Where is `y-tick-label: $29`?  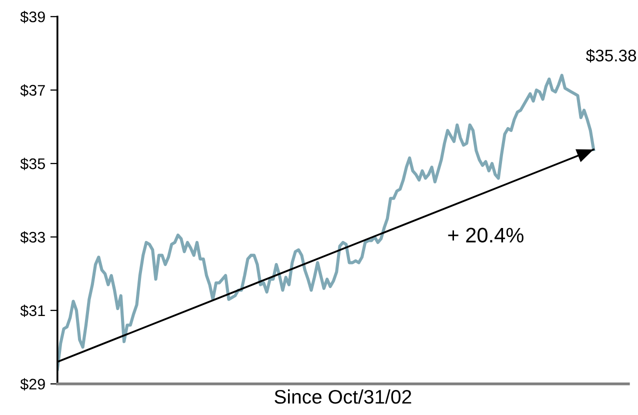 y-tick-label: $29 is located at coordinates (32, 384).